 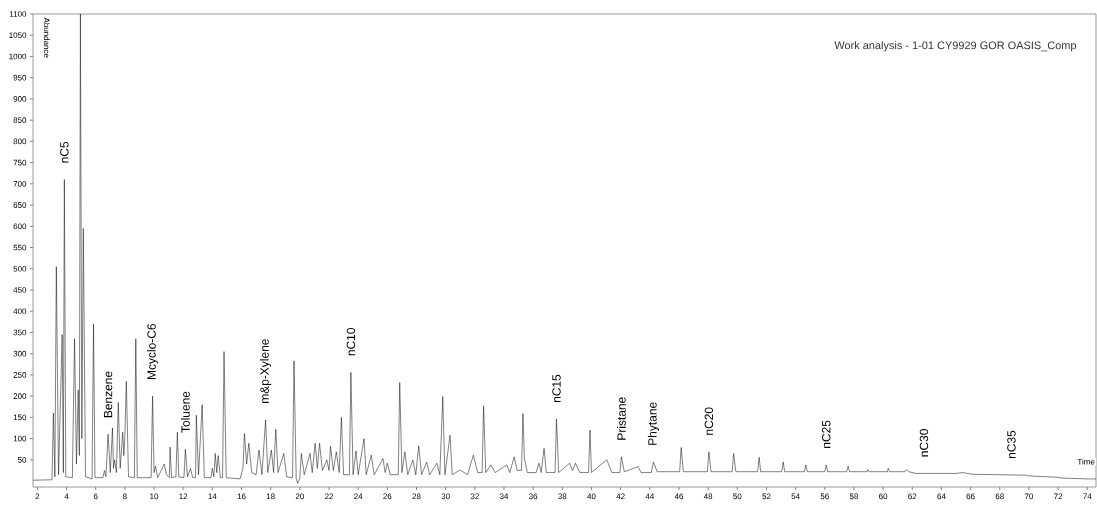 What do you see at coordinates (955, 46) in the screenshot?
I see `text: Work analysis - 1-01 CY9929 GOR OASIS_Comp` at bounding box center [955, 46].